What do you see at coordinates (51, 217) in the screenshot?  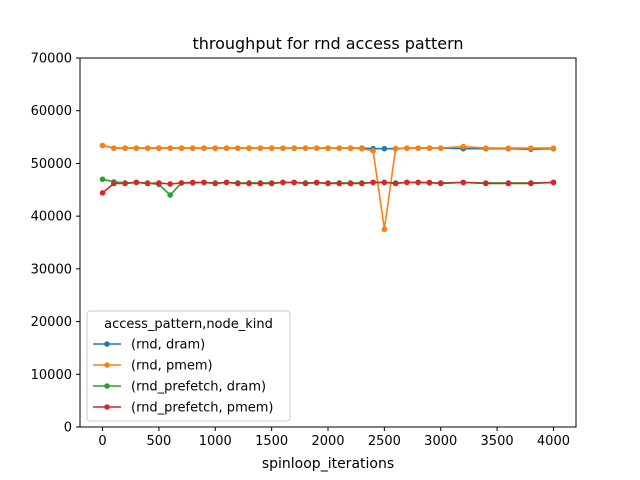 I see `y-tick-label: 40000` at bounding box center [51, 217].